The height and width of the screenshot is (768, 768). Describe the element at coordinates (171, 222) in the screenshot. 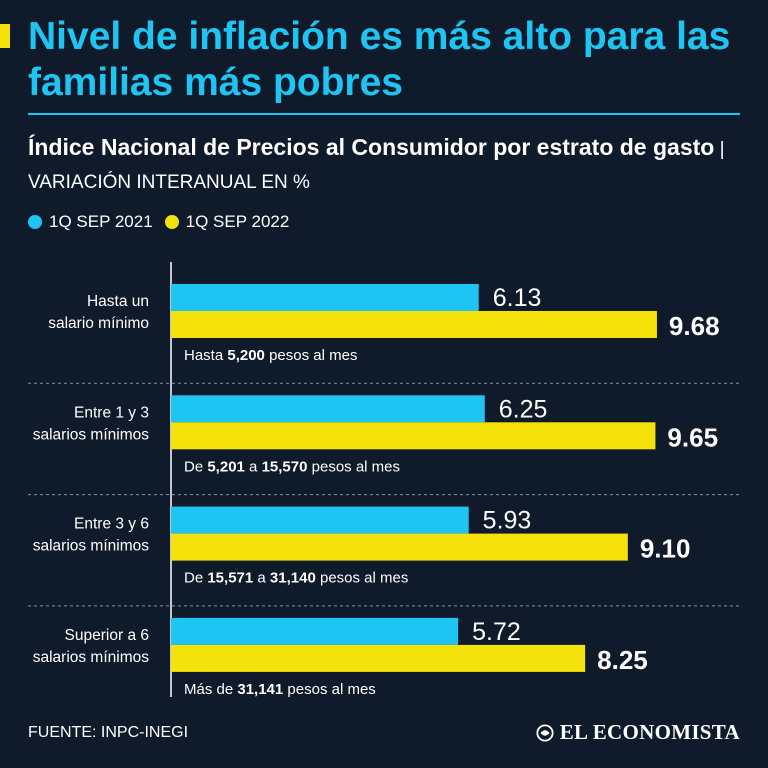

I see `legend-swatch-2022` at that location.